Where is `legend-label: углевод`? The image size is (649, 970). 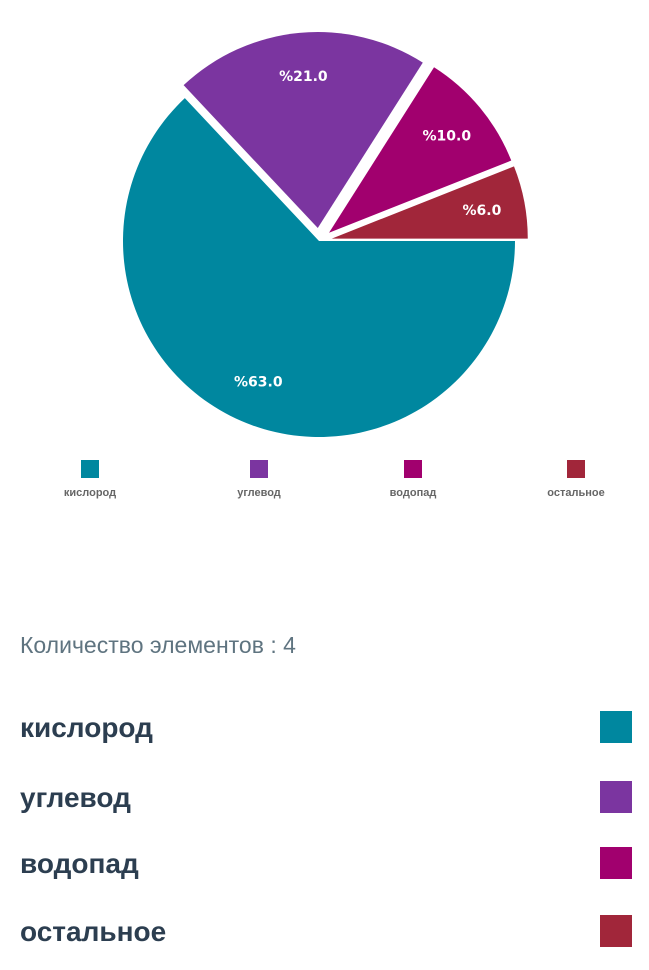
legend-label: углевод is located at coordinates (259, 493).